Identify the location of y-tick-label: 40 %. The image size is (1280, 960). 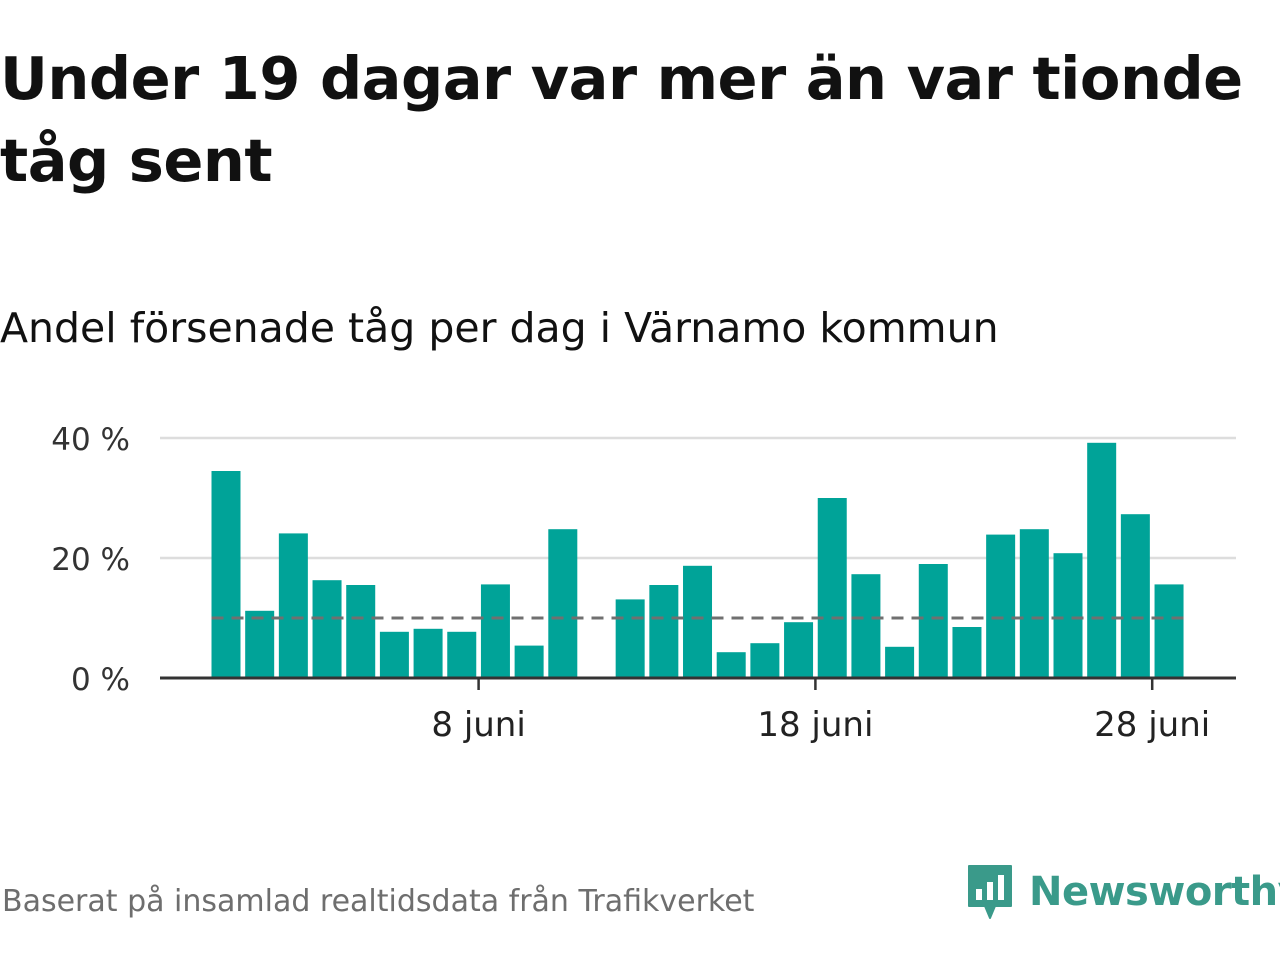
(90, 440).